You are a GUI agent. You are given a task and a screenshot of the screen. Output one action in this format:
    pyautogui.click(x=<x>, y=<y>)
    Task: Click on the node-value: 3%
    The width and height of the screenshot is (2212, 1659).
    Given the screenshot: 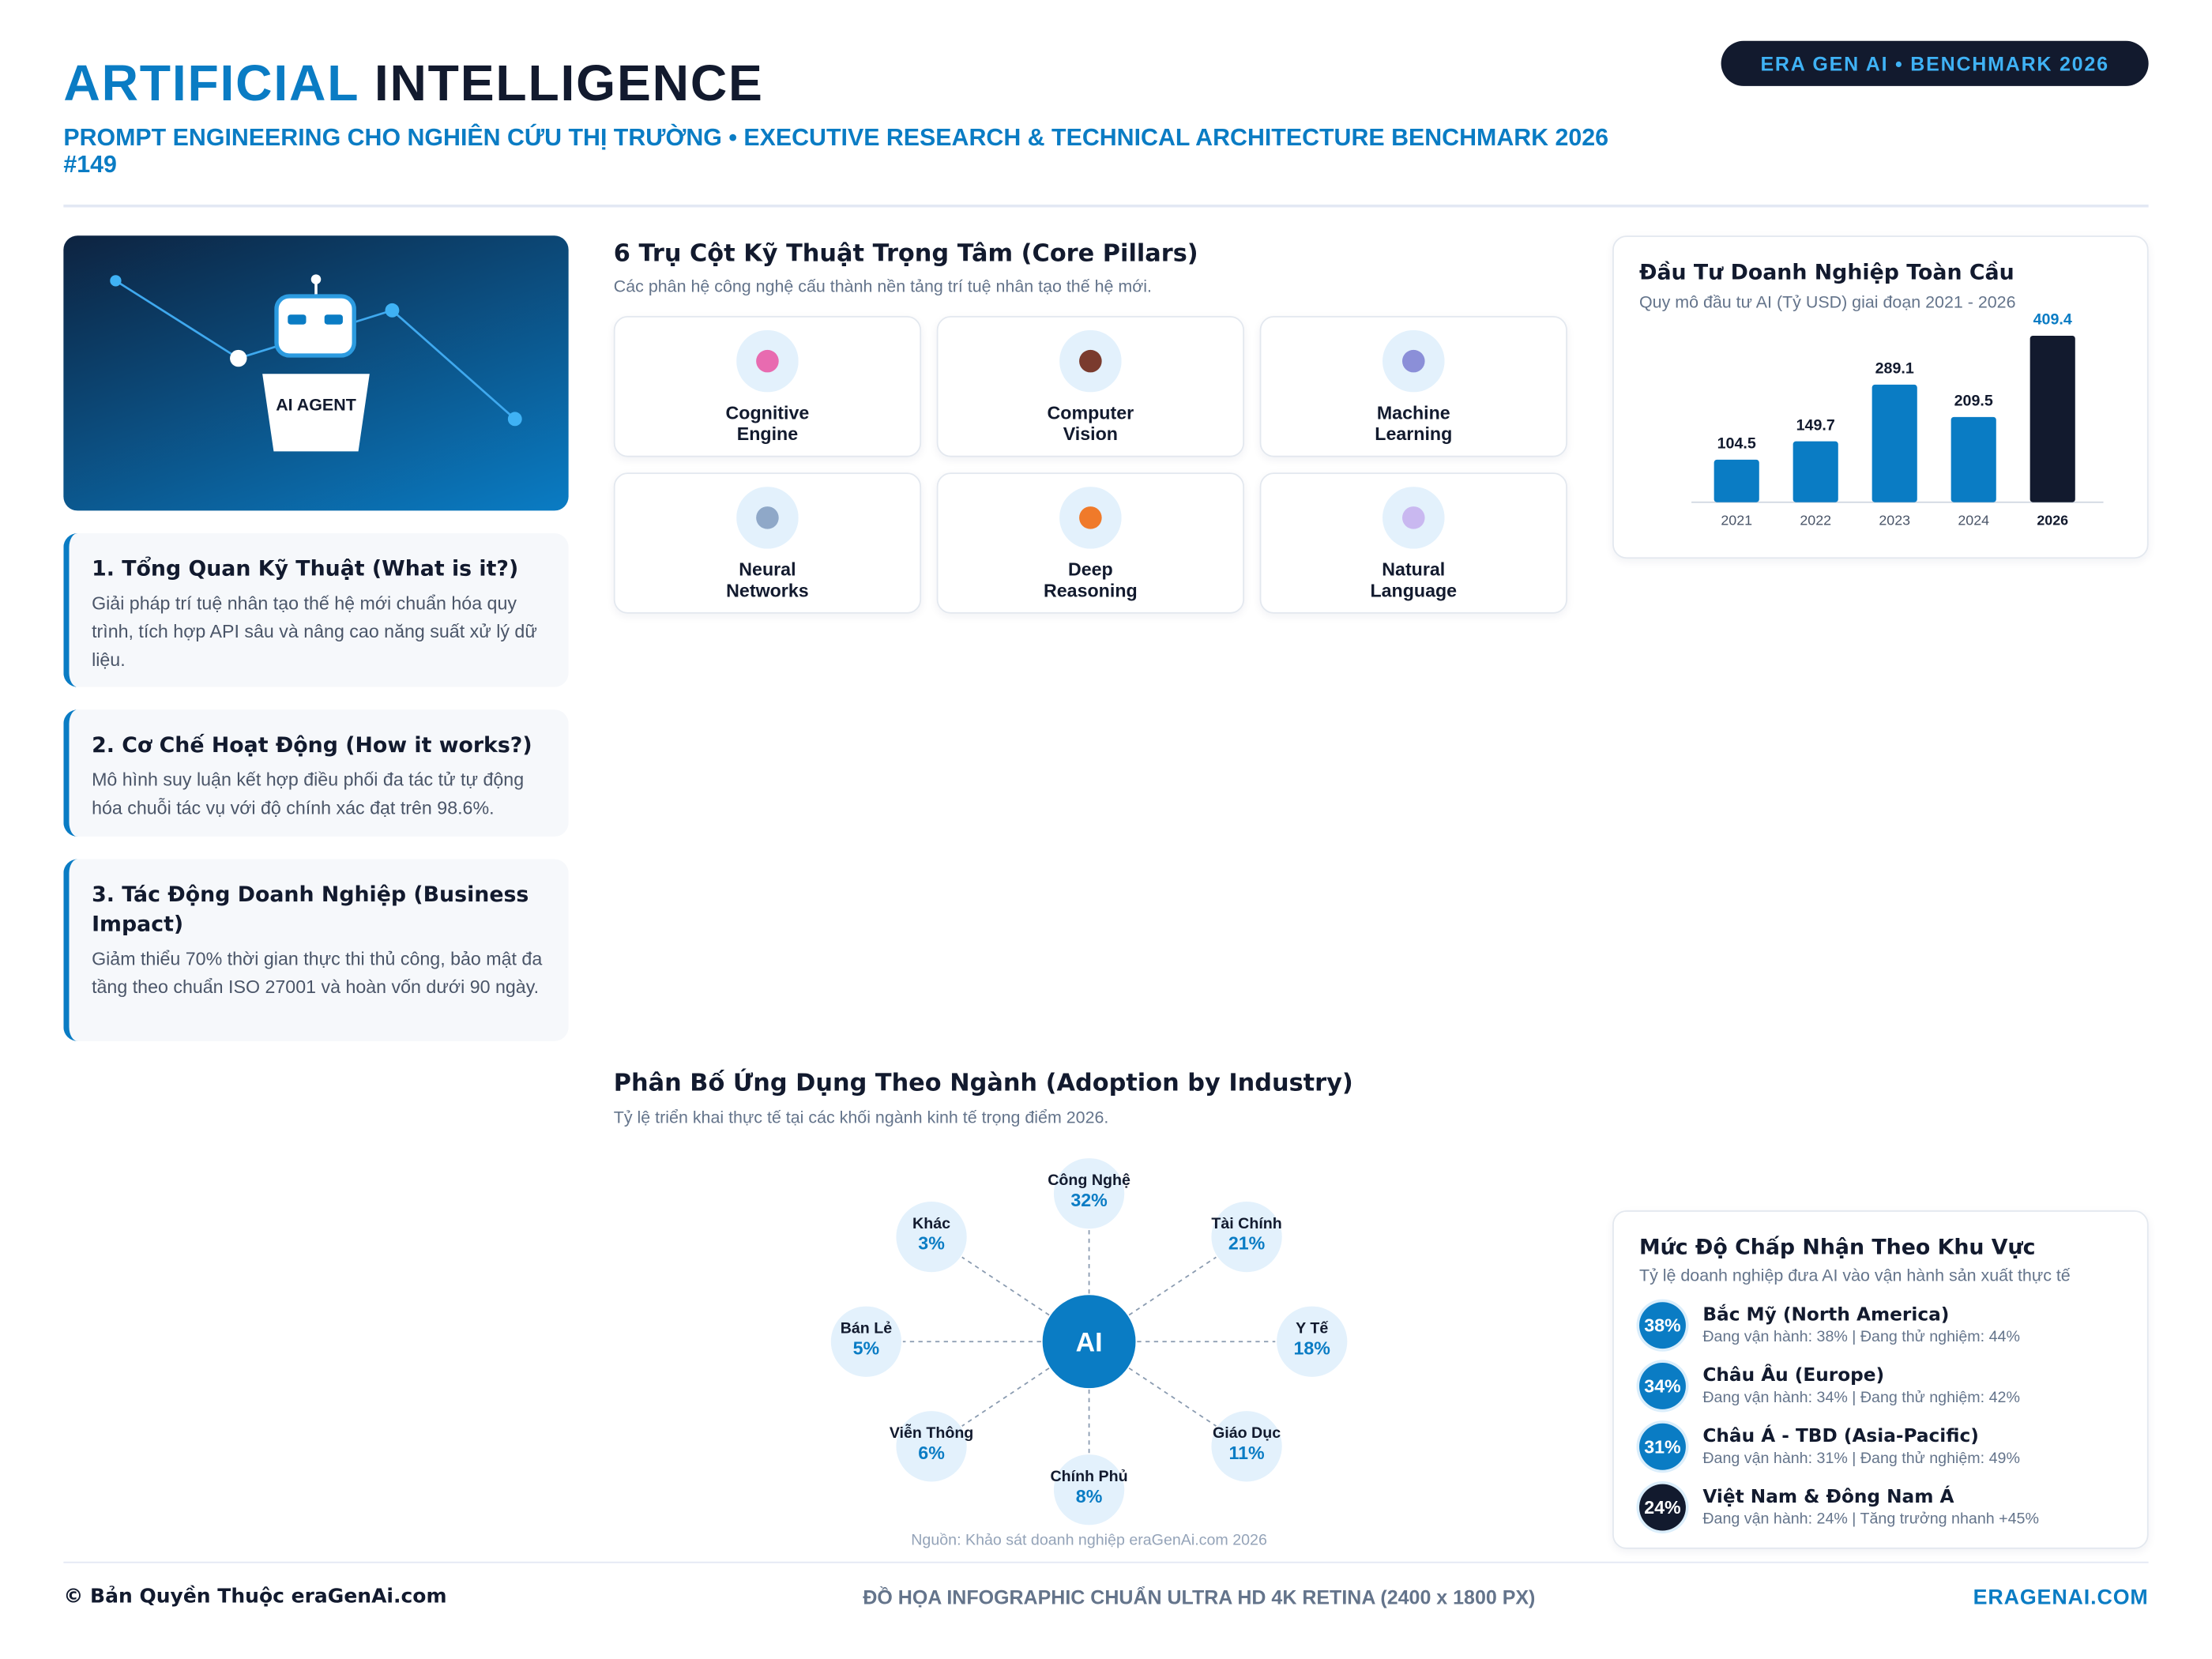 What is the action you would take?
    pyautogui.click(x=932, y=1244)
    